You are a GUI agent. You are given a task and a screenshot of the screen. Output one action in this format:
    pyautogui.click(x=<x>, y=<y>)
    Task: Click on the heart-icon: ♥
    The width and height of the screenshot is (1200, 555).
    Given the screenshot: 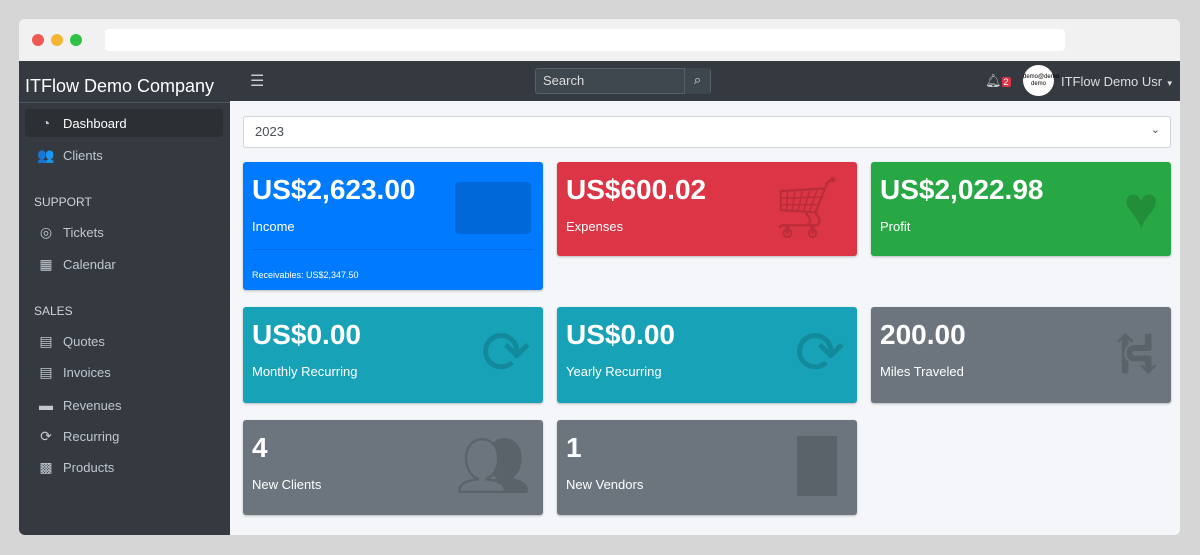 What is the action you would take?
    pyautogui.click(x=1141, y=207)
    